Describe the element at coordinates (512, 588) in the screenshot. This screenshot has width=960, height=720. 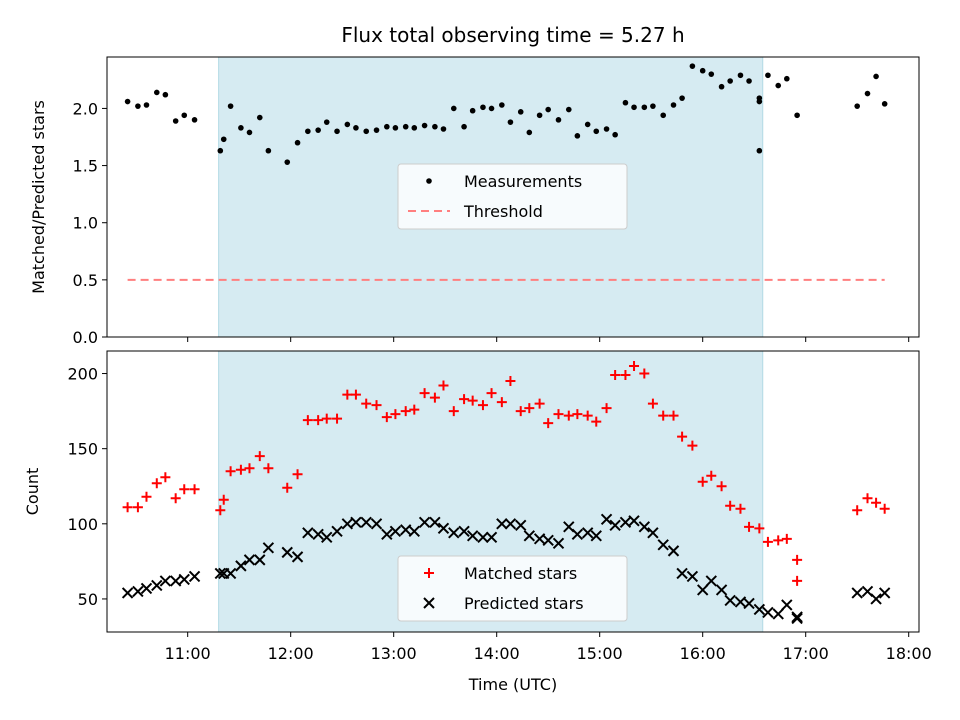
I see `bottom-legend: Matched stars Predicted stars` at that location.